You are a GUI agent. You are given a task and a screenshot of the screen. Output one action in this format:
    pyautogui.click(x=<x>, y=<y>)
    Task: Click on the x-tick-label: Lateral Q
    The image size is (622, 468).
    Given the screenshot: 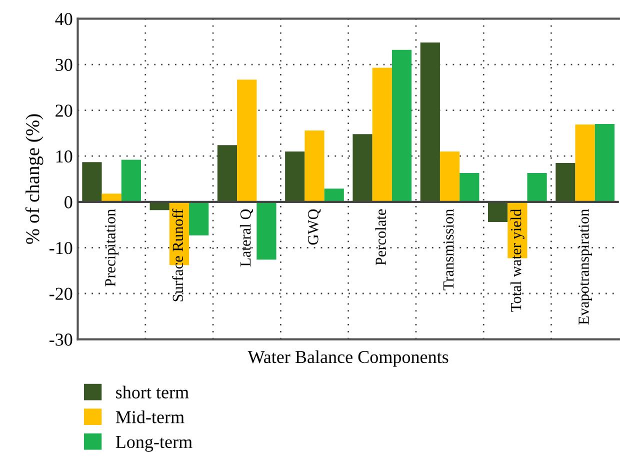 What is the action you would take?
    pyautogui.click(x=247, y=237)
    